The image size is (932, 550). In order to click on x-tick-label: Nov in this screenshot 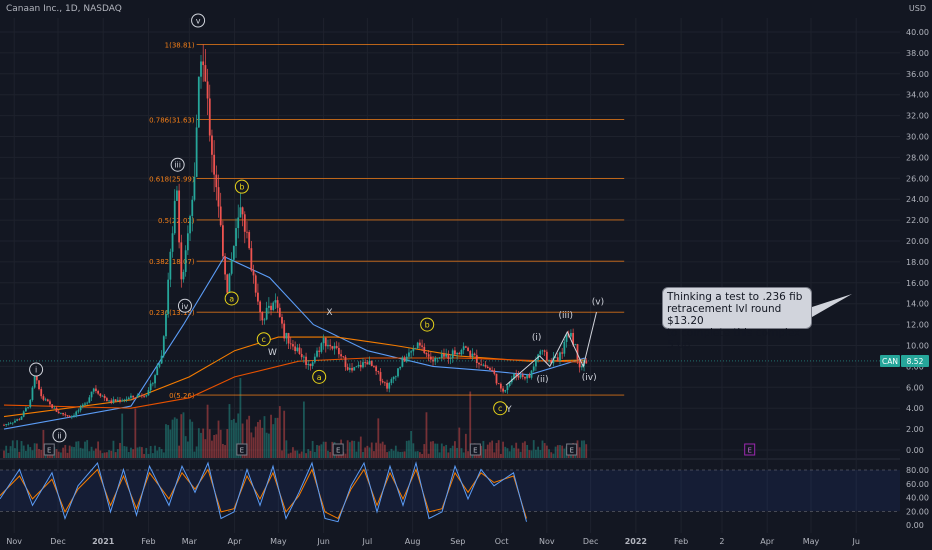, I will do `click(14, 541)`.